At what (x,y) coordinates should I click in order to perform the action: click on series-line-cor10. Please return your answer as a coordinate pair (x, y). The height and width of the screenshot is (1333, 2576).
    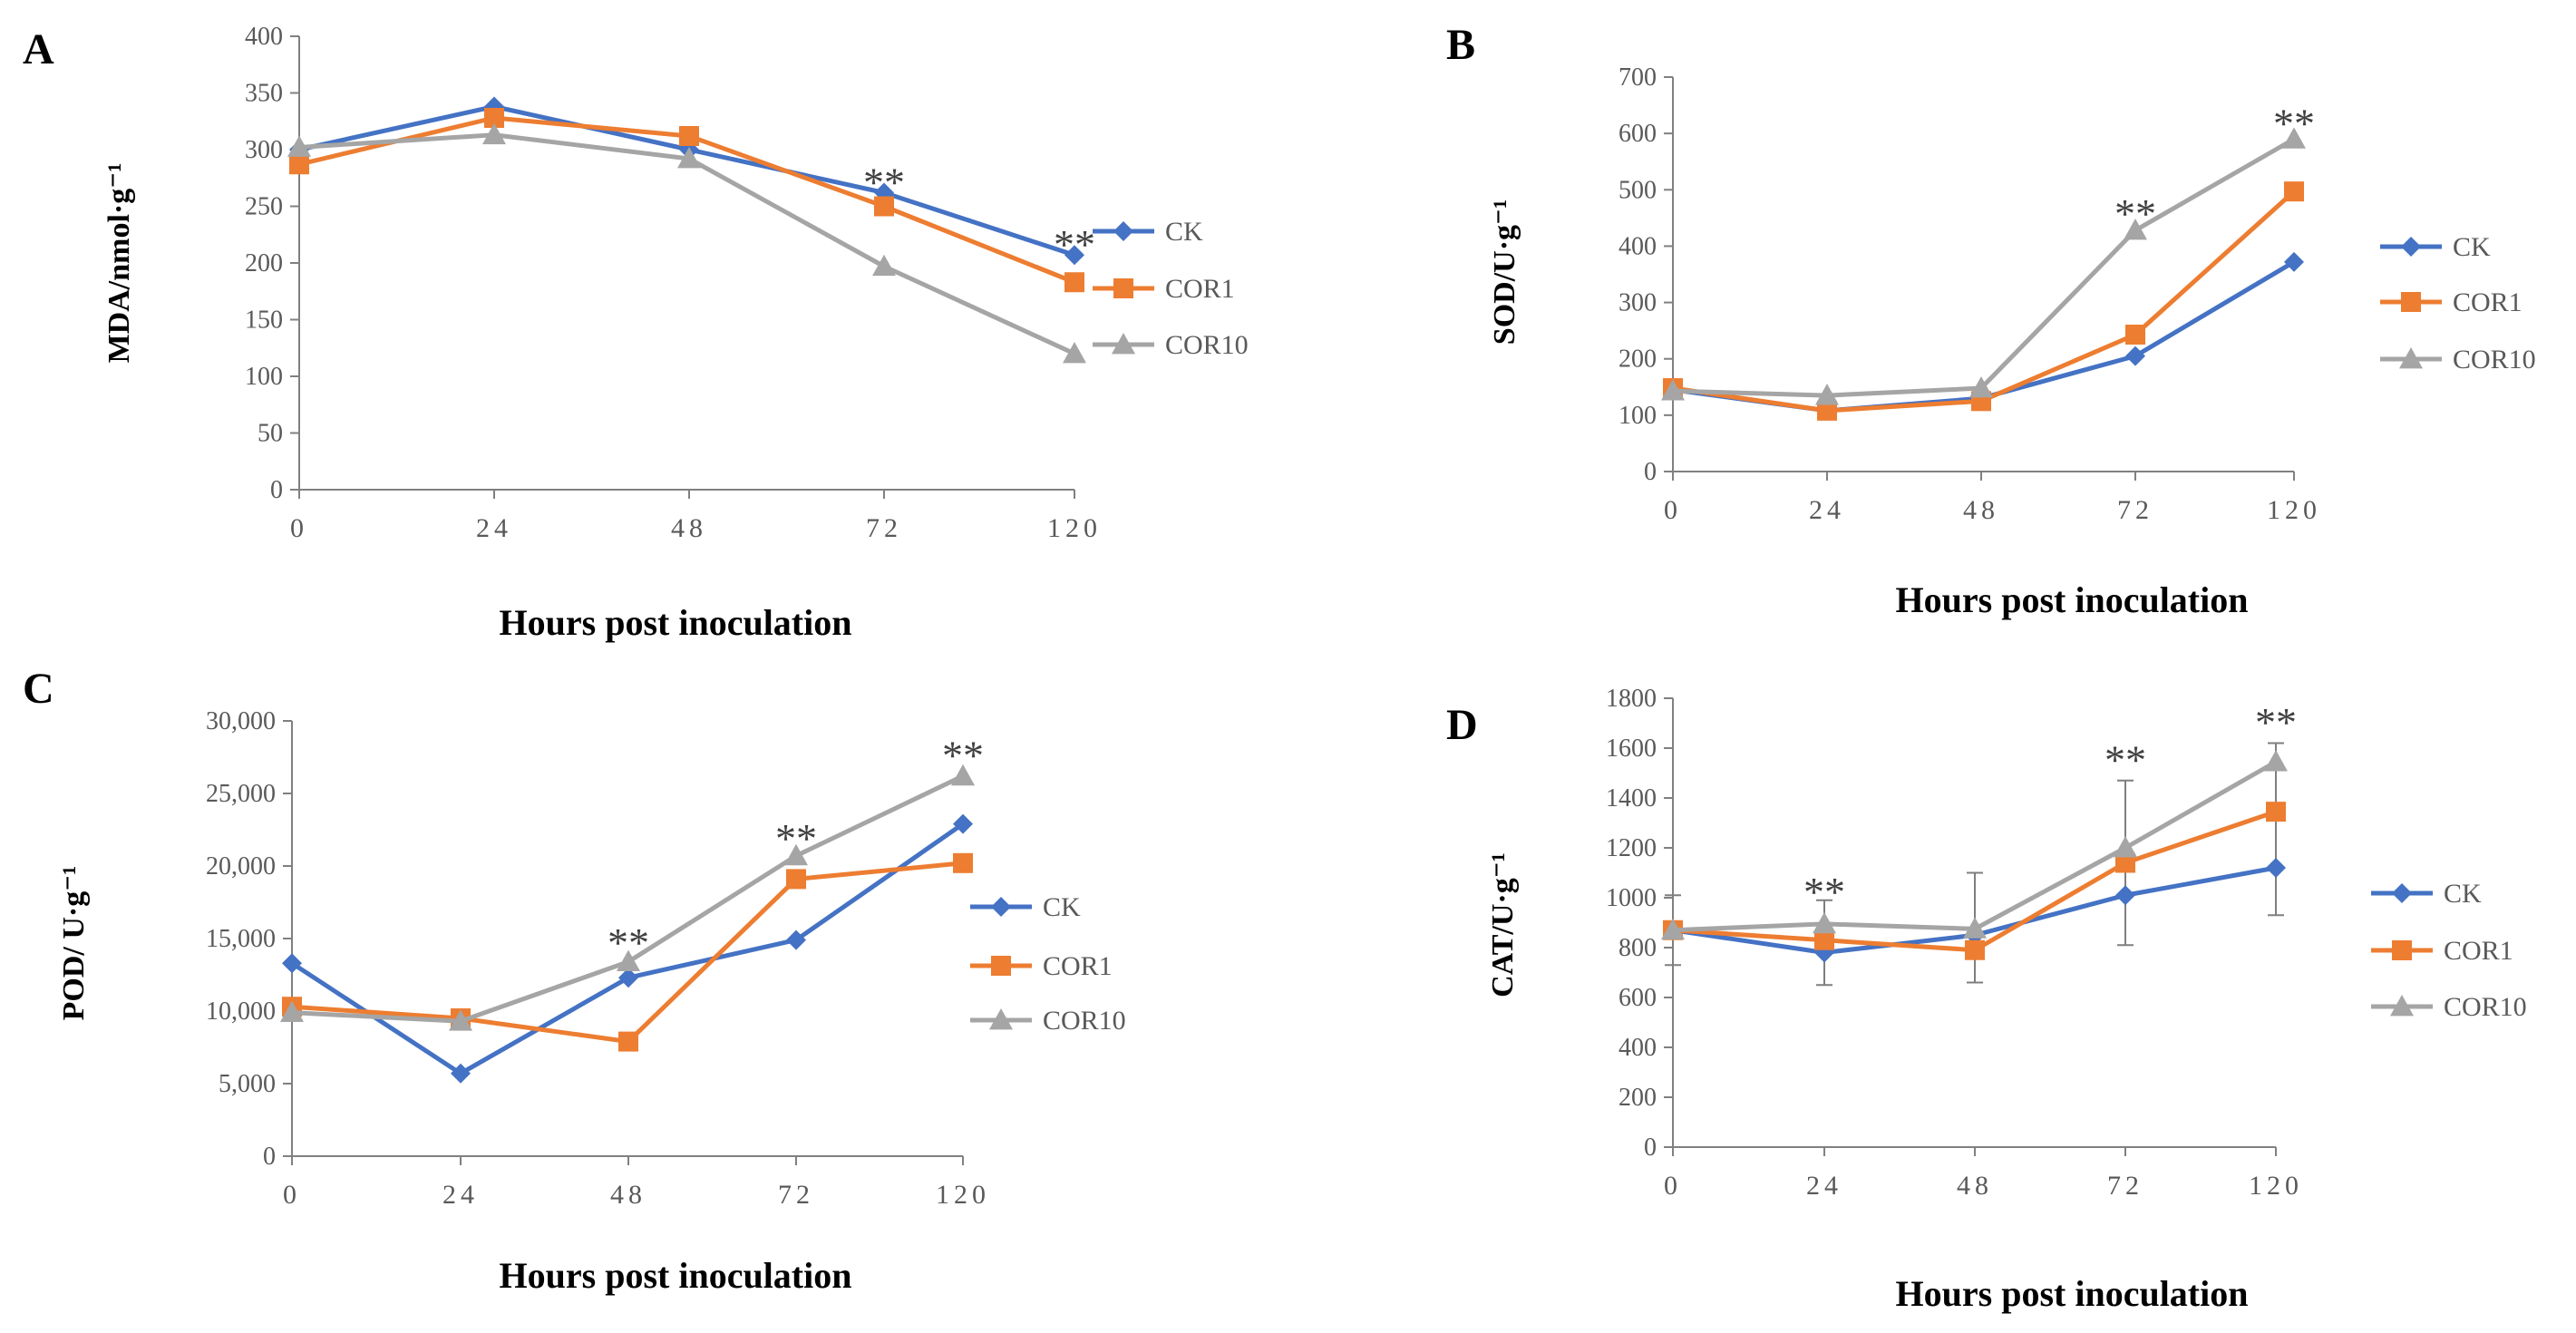
    Looking at the image, I should click on (1984, 267).